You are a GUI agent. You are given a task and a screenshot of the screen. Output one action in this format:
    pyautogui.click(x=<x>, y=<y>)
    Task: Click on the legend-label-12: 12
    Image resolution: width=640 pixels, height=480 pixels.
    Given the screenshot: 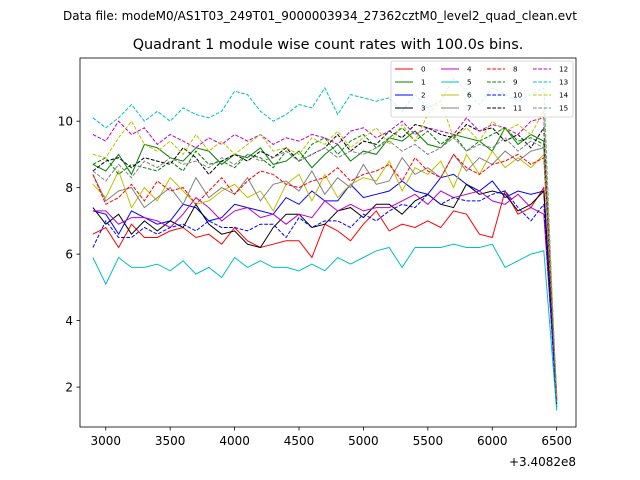 What is the action you would take?
    pyautogui.click(x=563, y=69)
    